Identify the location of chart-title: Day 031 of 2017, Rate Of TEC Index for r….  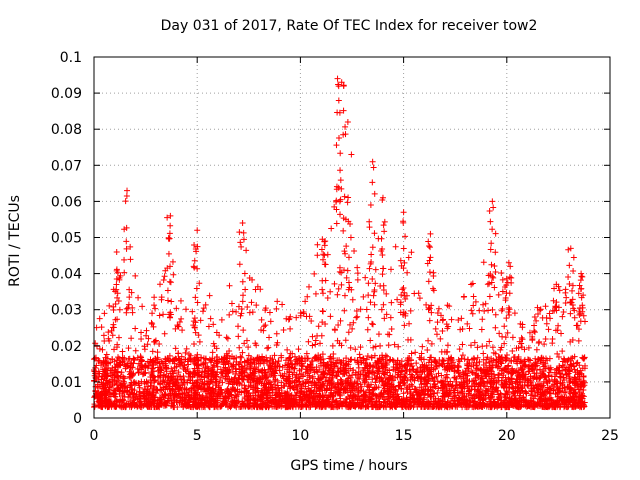
(349, 26).